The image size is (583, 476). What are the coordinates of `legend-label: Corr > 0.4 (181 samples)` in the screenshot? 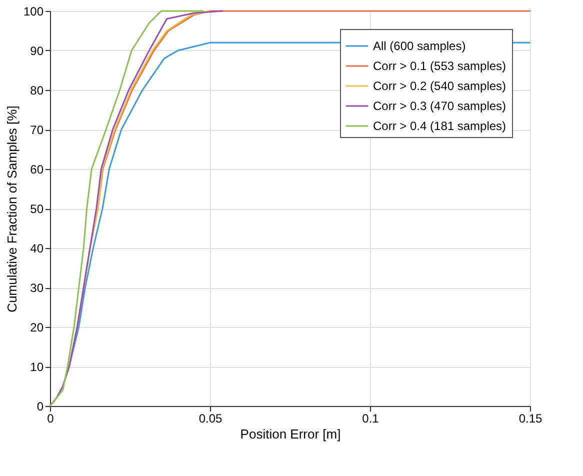 It's located at (439, 126).